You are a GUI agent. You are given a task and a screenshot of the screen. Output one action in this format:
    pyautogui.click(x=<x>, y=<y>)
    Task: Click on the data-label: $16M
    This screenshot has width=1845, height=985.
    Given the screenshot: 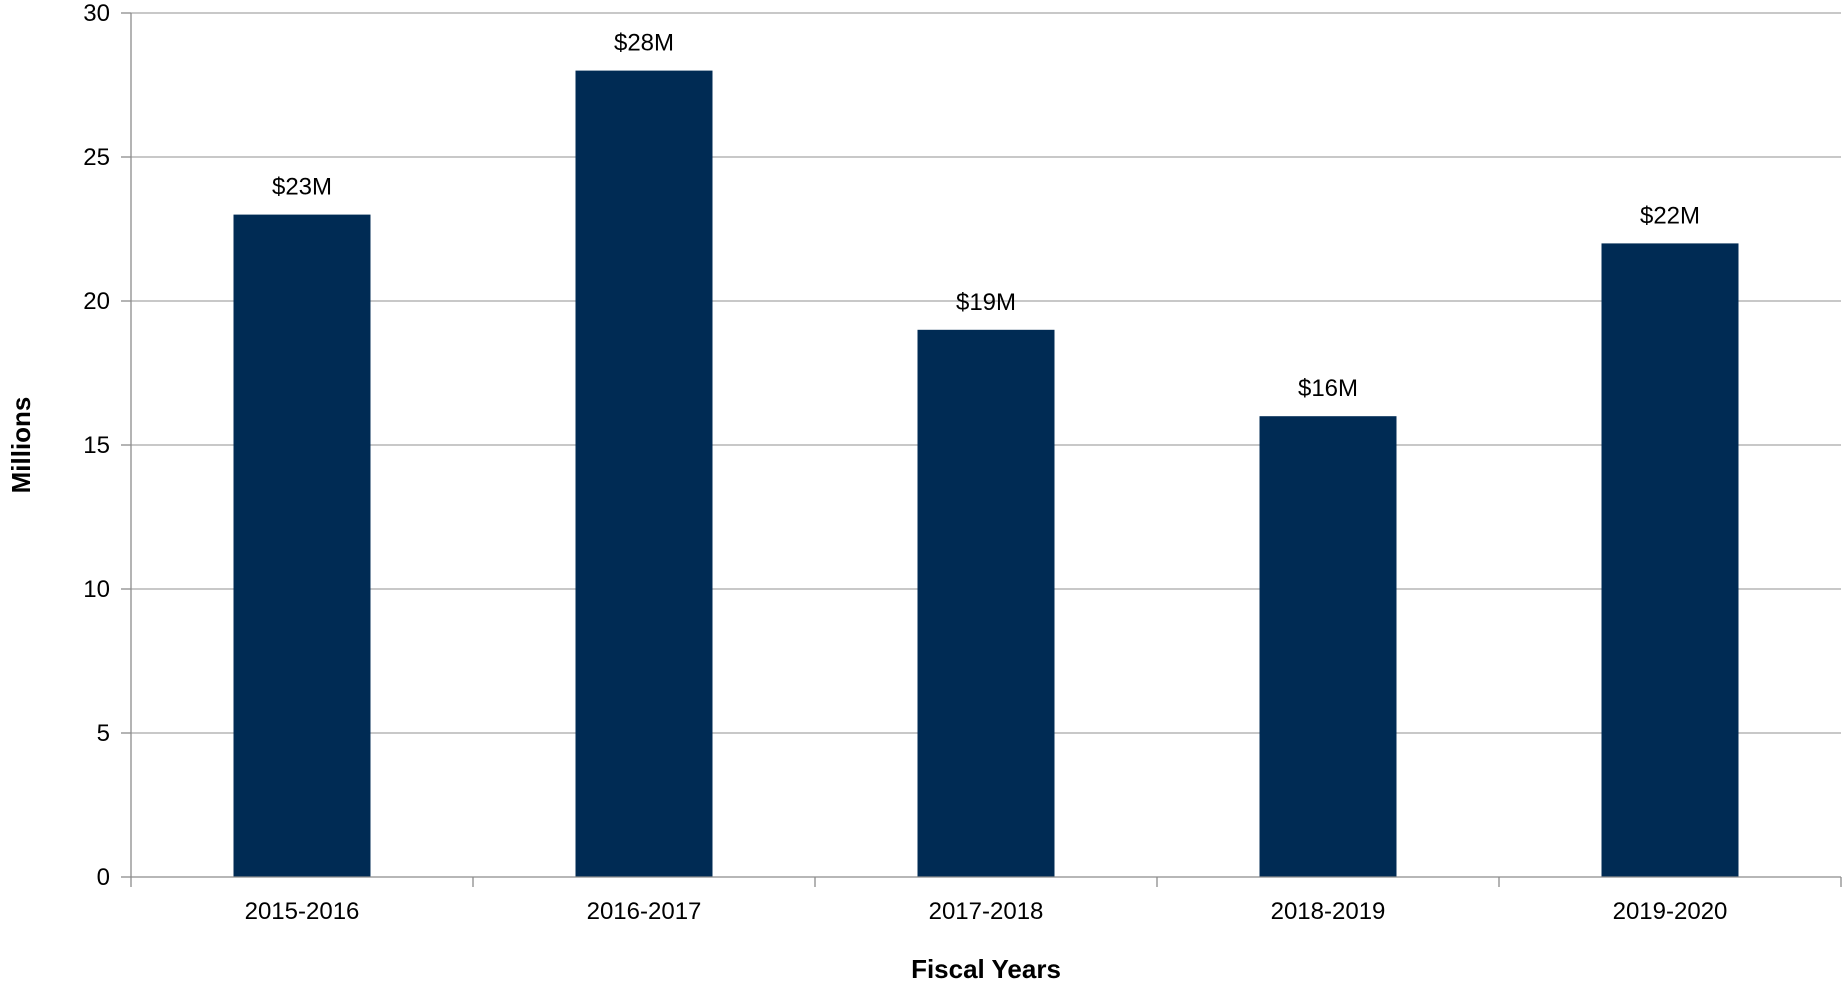 What is the action you would take?
    pyautogui.click(x=1328, y=388)
    